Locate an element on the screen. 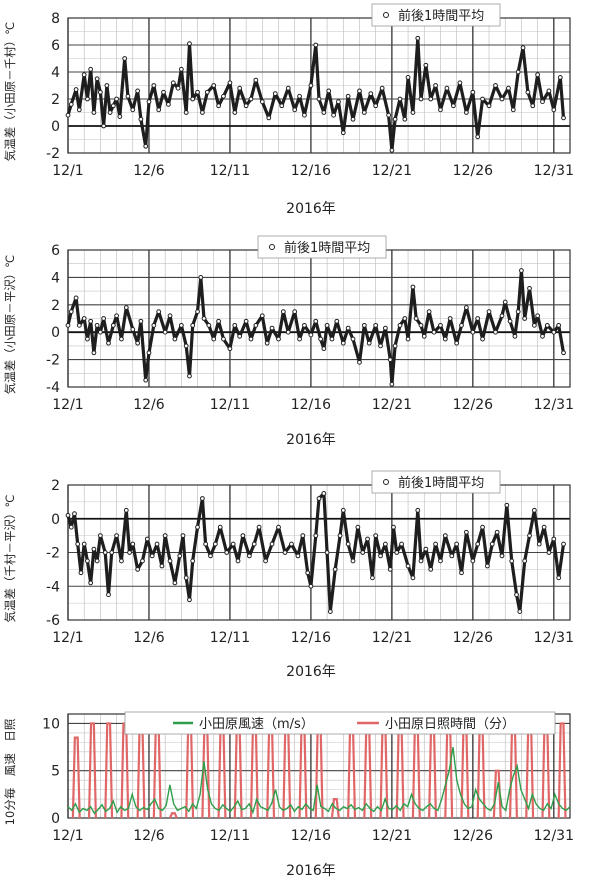  x-tick-label: 12/31 is located at coordinates (554, 638).